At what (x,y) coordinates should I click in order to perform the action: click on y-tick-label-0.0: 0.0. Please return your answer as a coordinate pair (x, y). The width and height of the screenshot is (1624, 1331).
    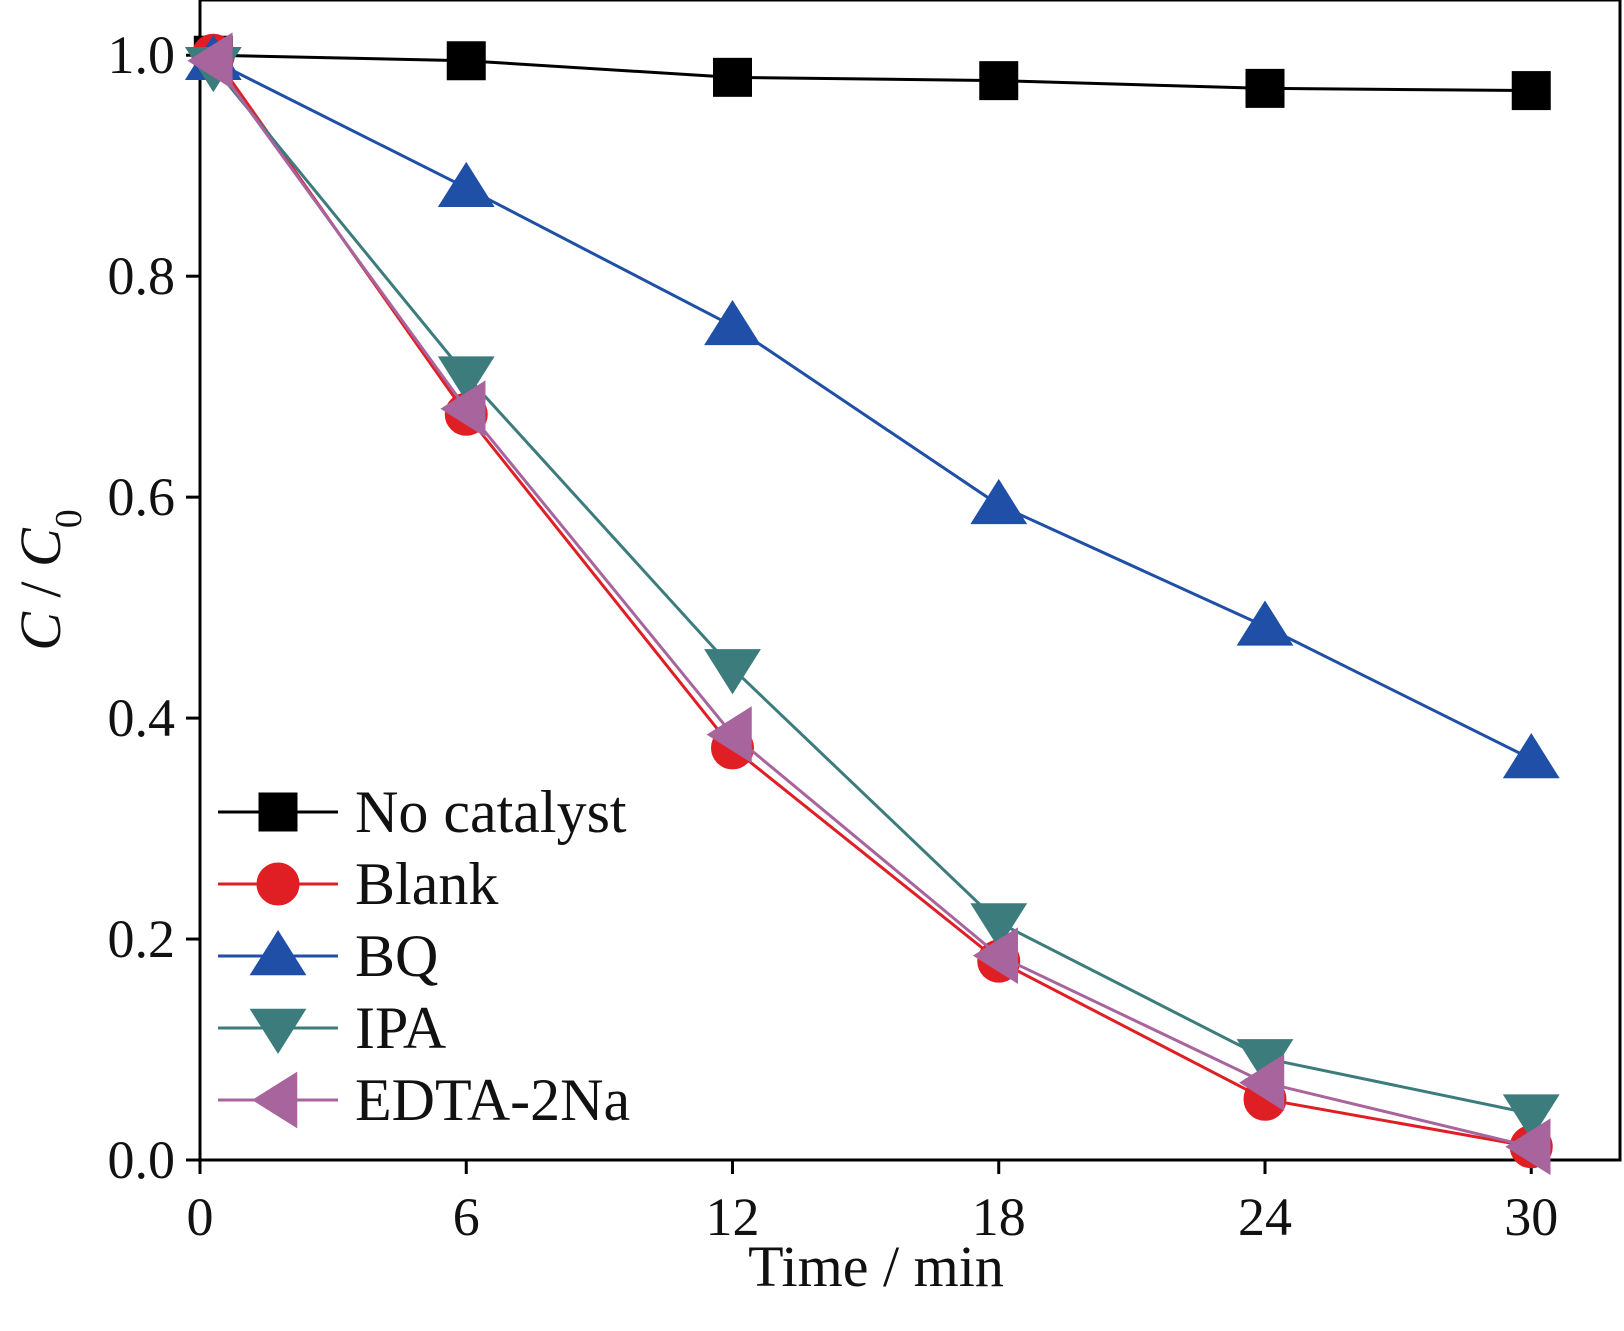
    Looking at the image, I should click on (142, 1160).